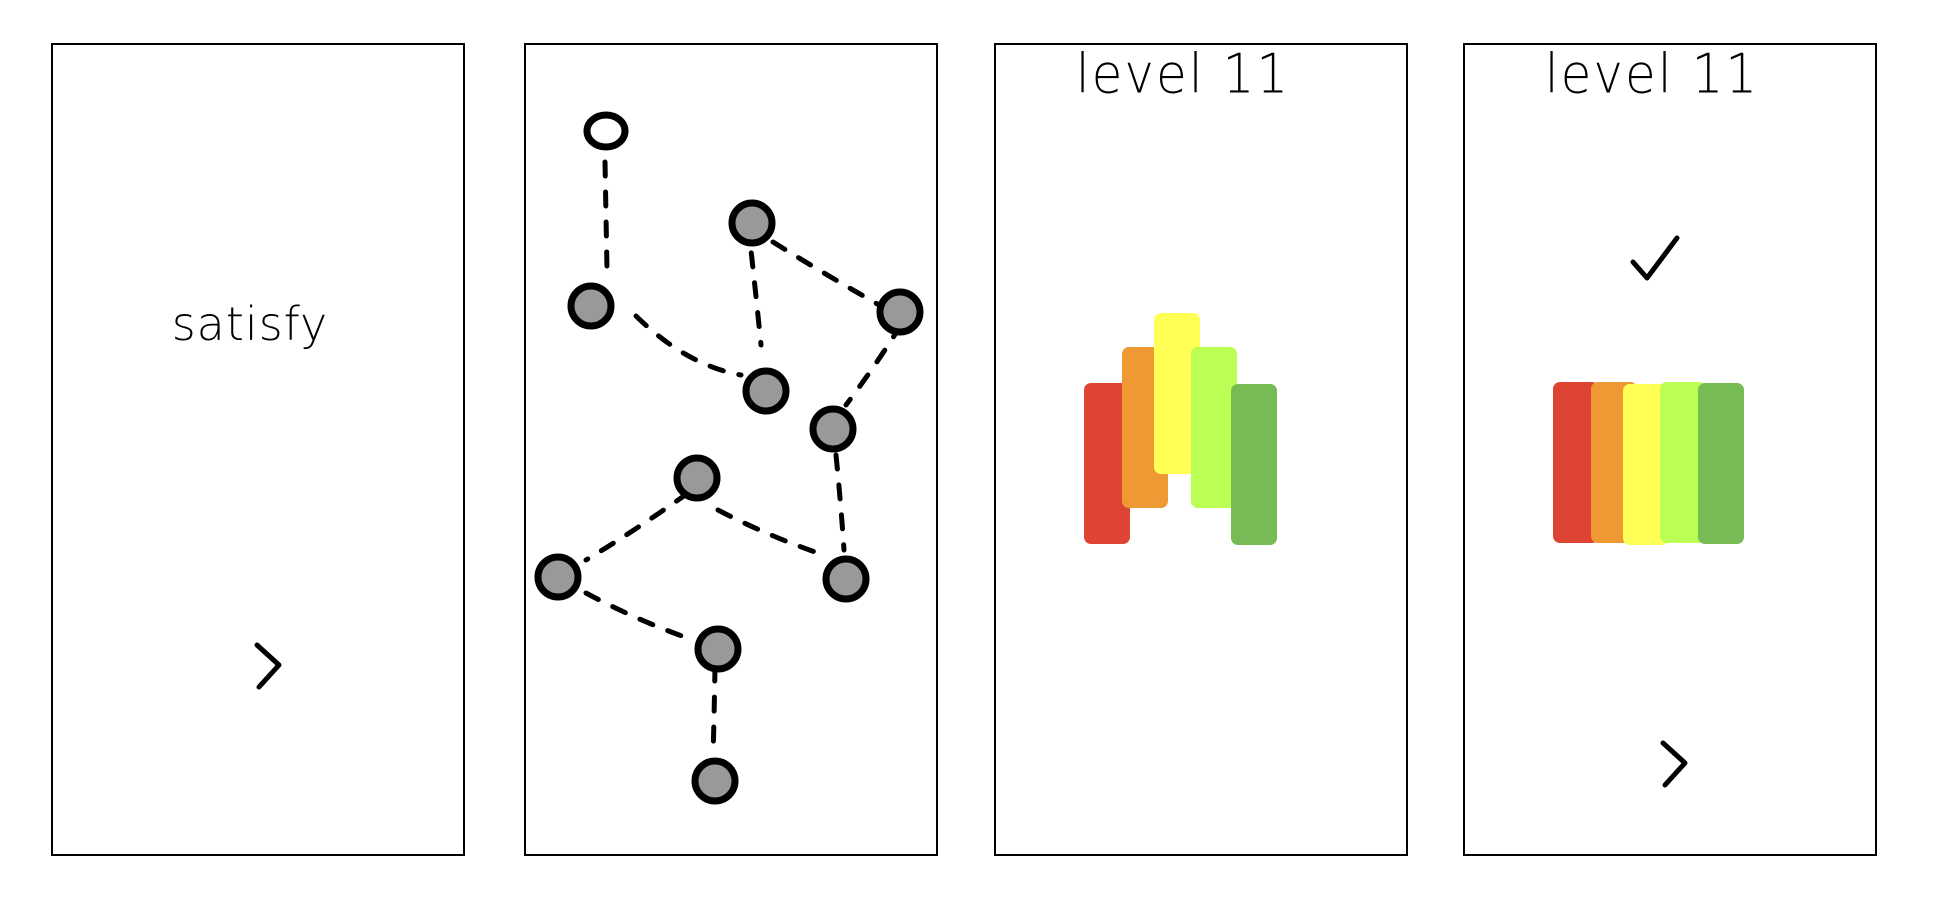 The width and height of the screenshot is (1933, 905). I want to click on checkmark-icon, so click(1655, 258).